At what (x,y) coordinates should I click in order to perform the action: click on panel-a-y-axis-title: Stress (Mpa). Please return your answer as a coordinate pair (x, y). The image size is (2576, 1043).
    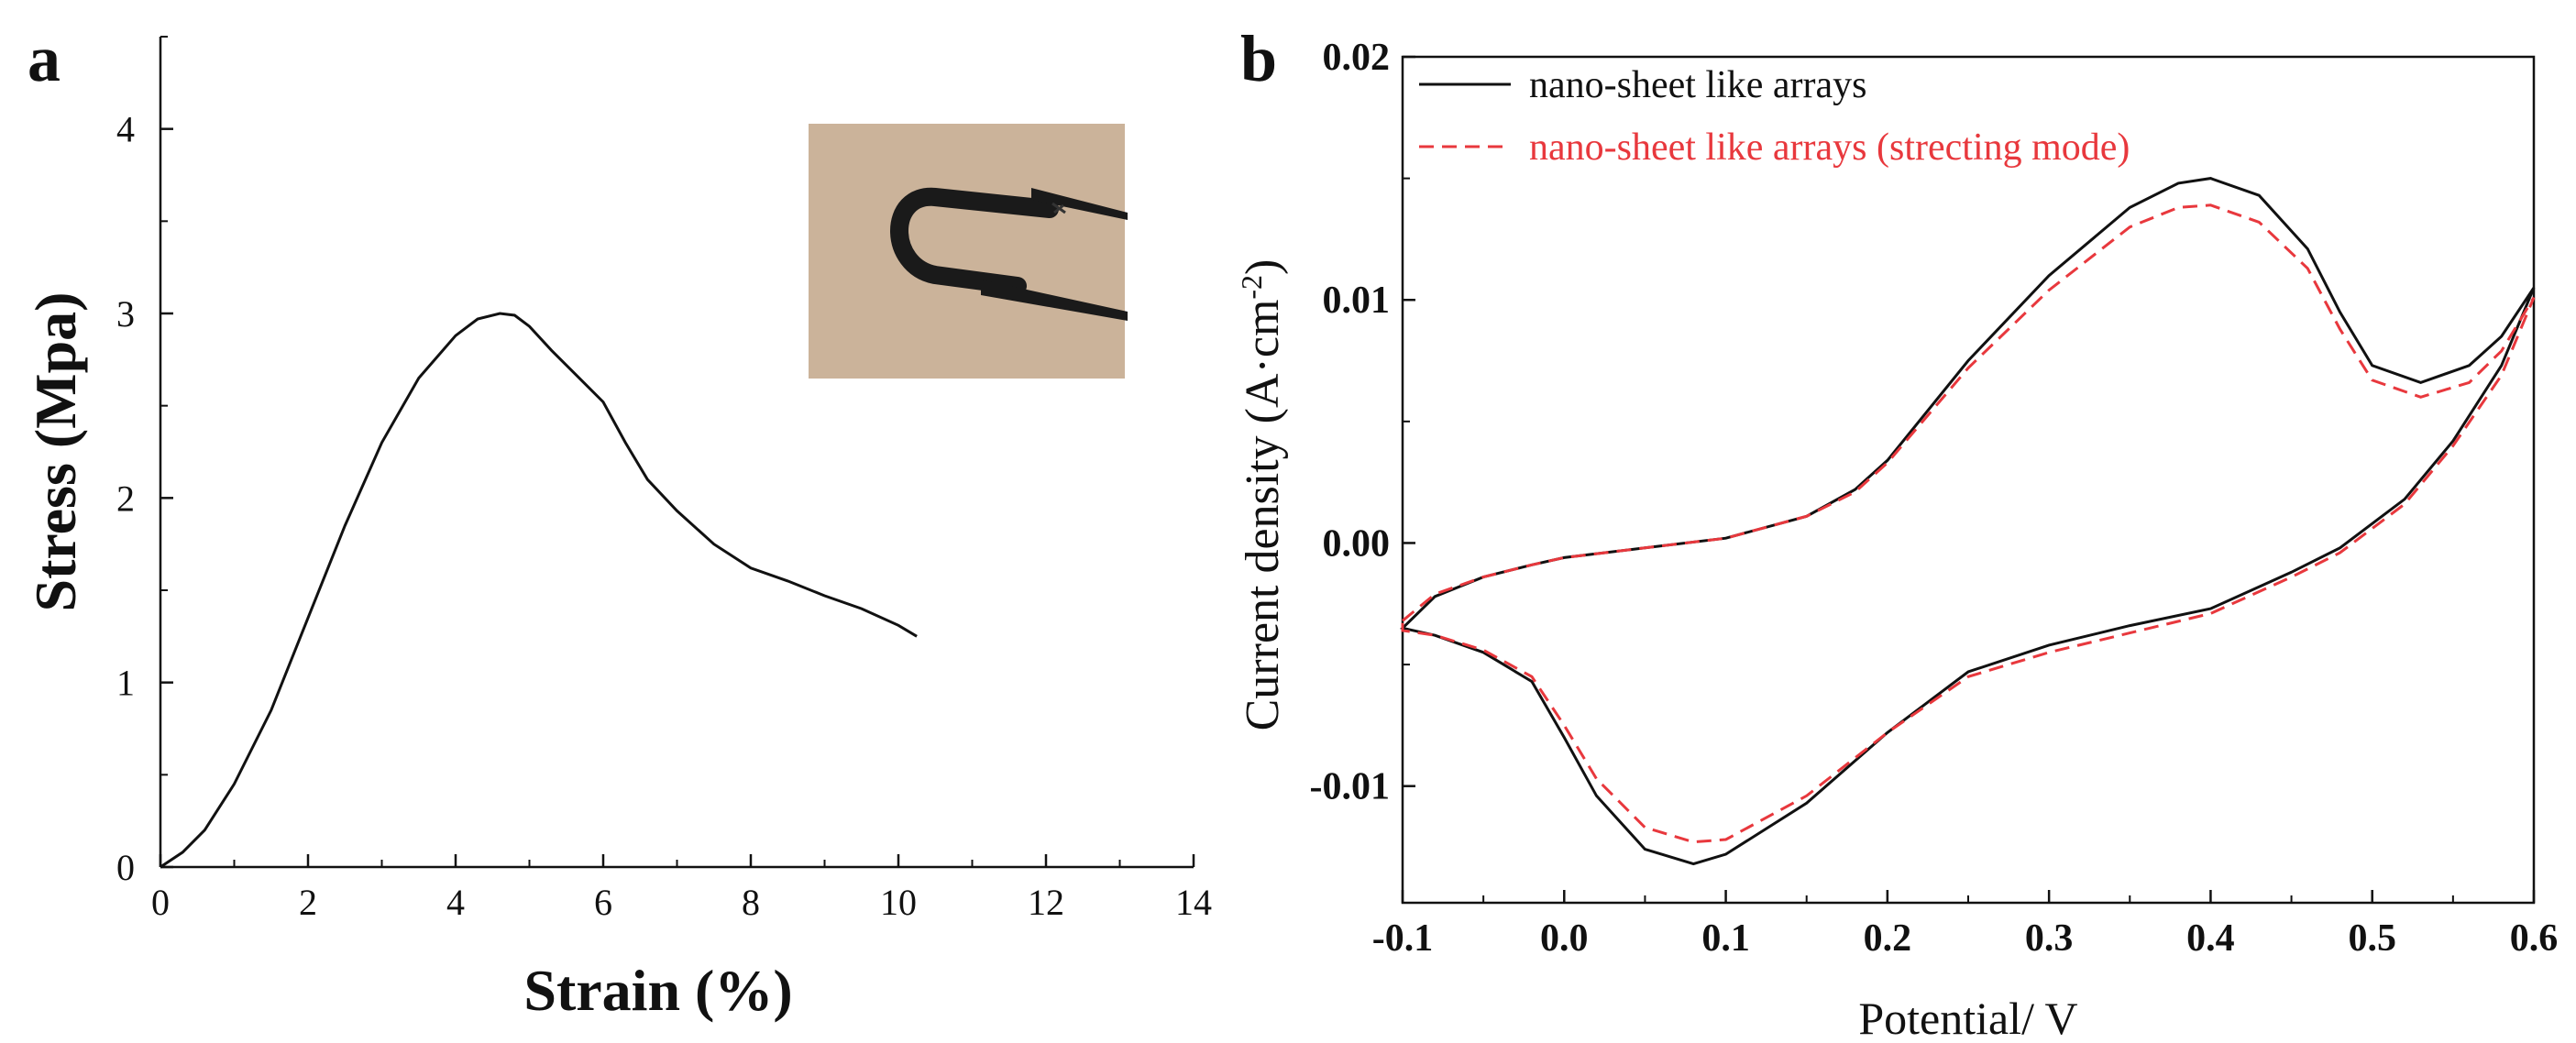
    Looking at the image, I should click on (55, 452).